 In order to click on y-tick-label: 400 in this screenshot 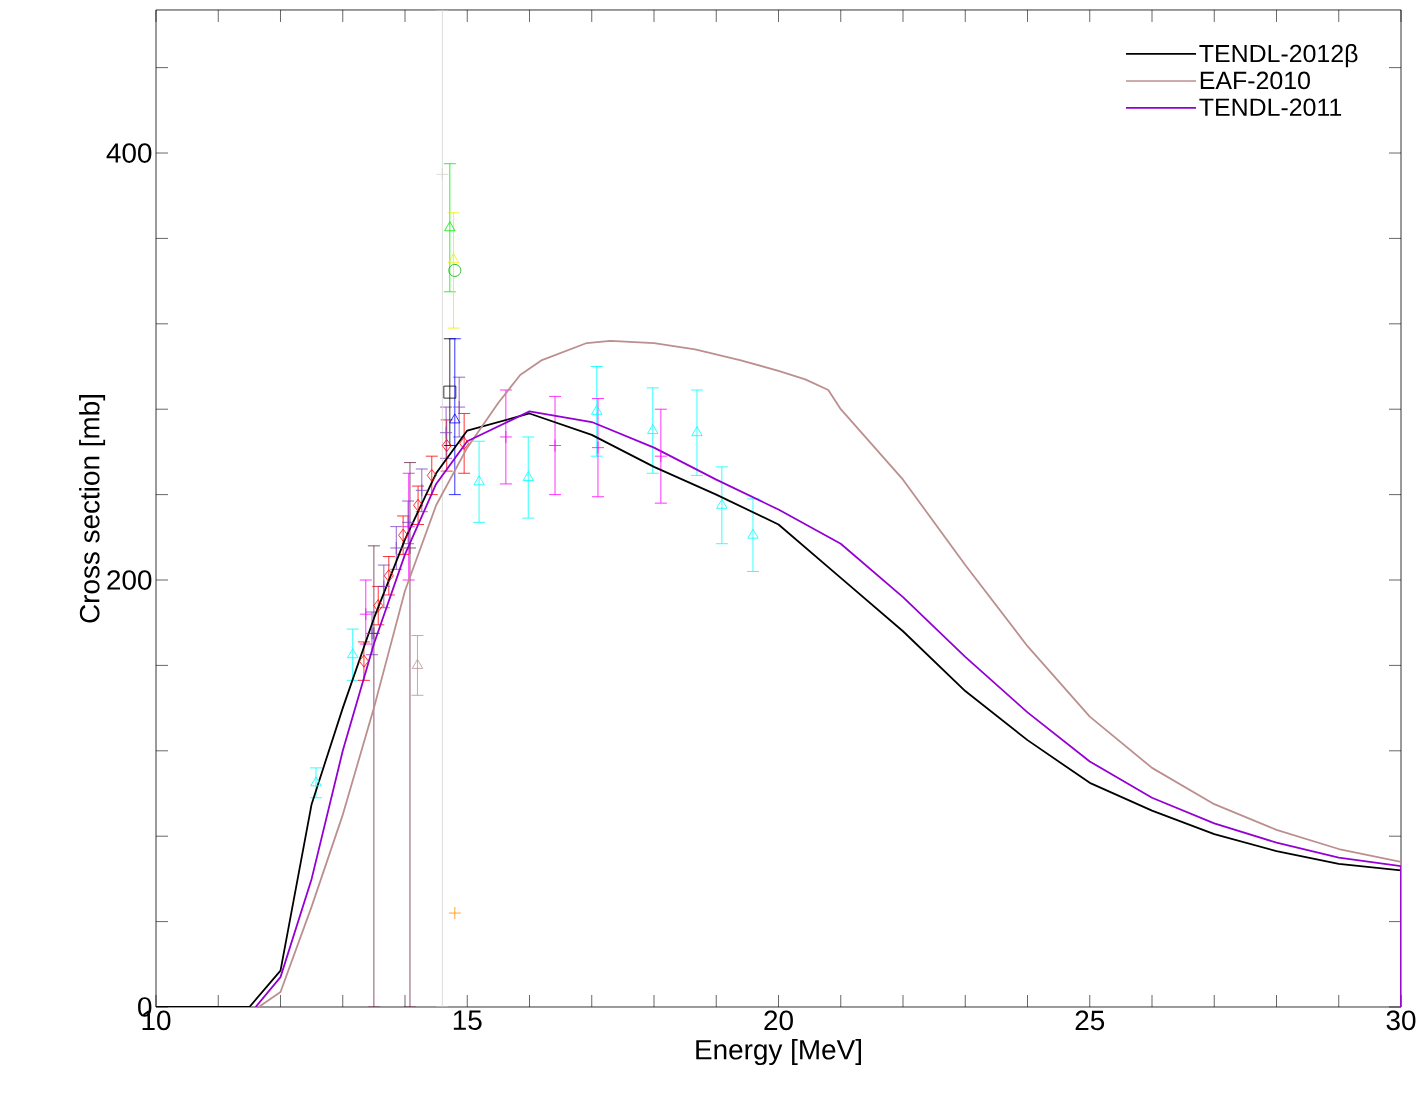, I will do `click(129, 153)`.